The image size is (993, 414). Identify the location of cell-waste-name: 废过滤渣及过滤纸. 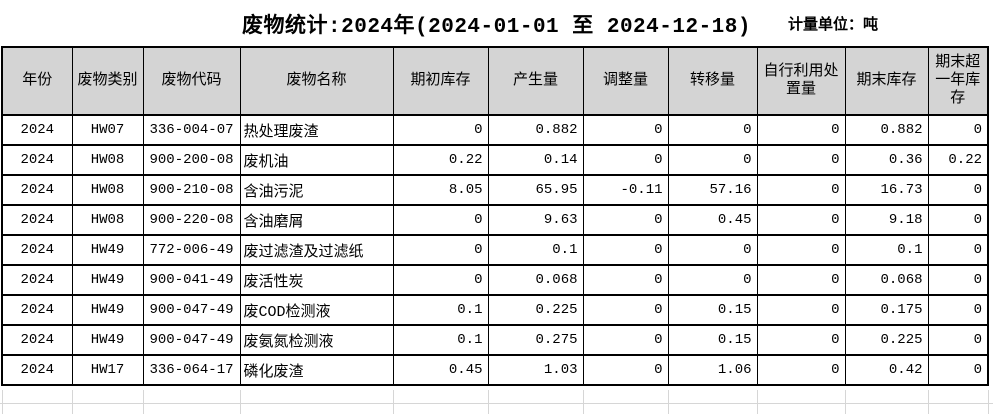
(316, 250).